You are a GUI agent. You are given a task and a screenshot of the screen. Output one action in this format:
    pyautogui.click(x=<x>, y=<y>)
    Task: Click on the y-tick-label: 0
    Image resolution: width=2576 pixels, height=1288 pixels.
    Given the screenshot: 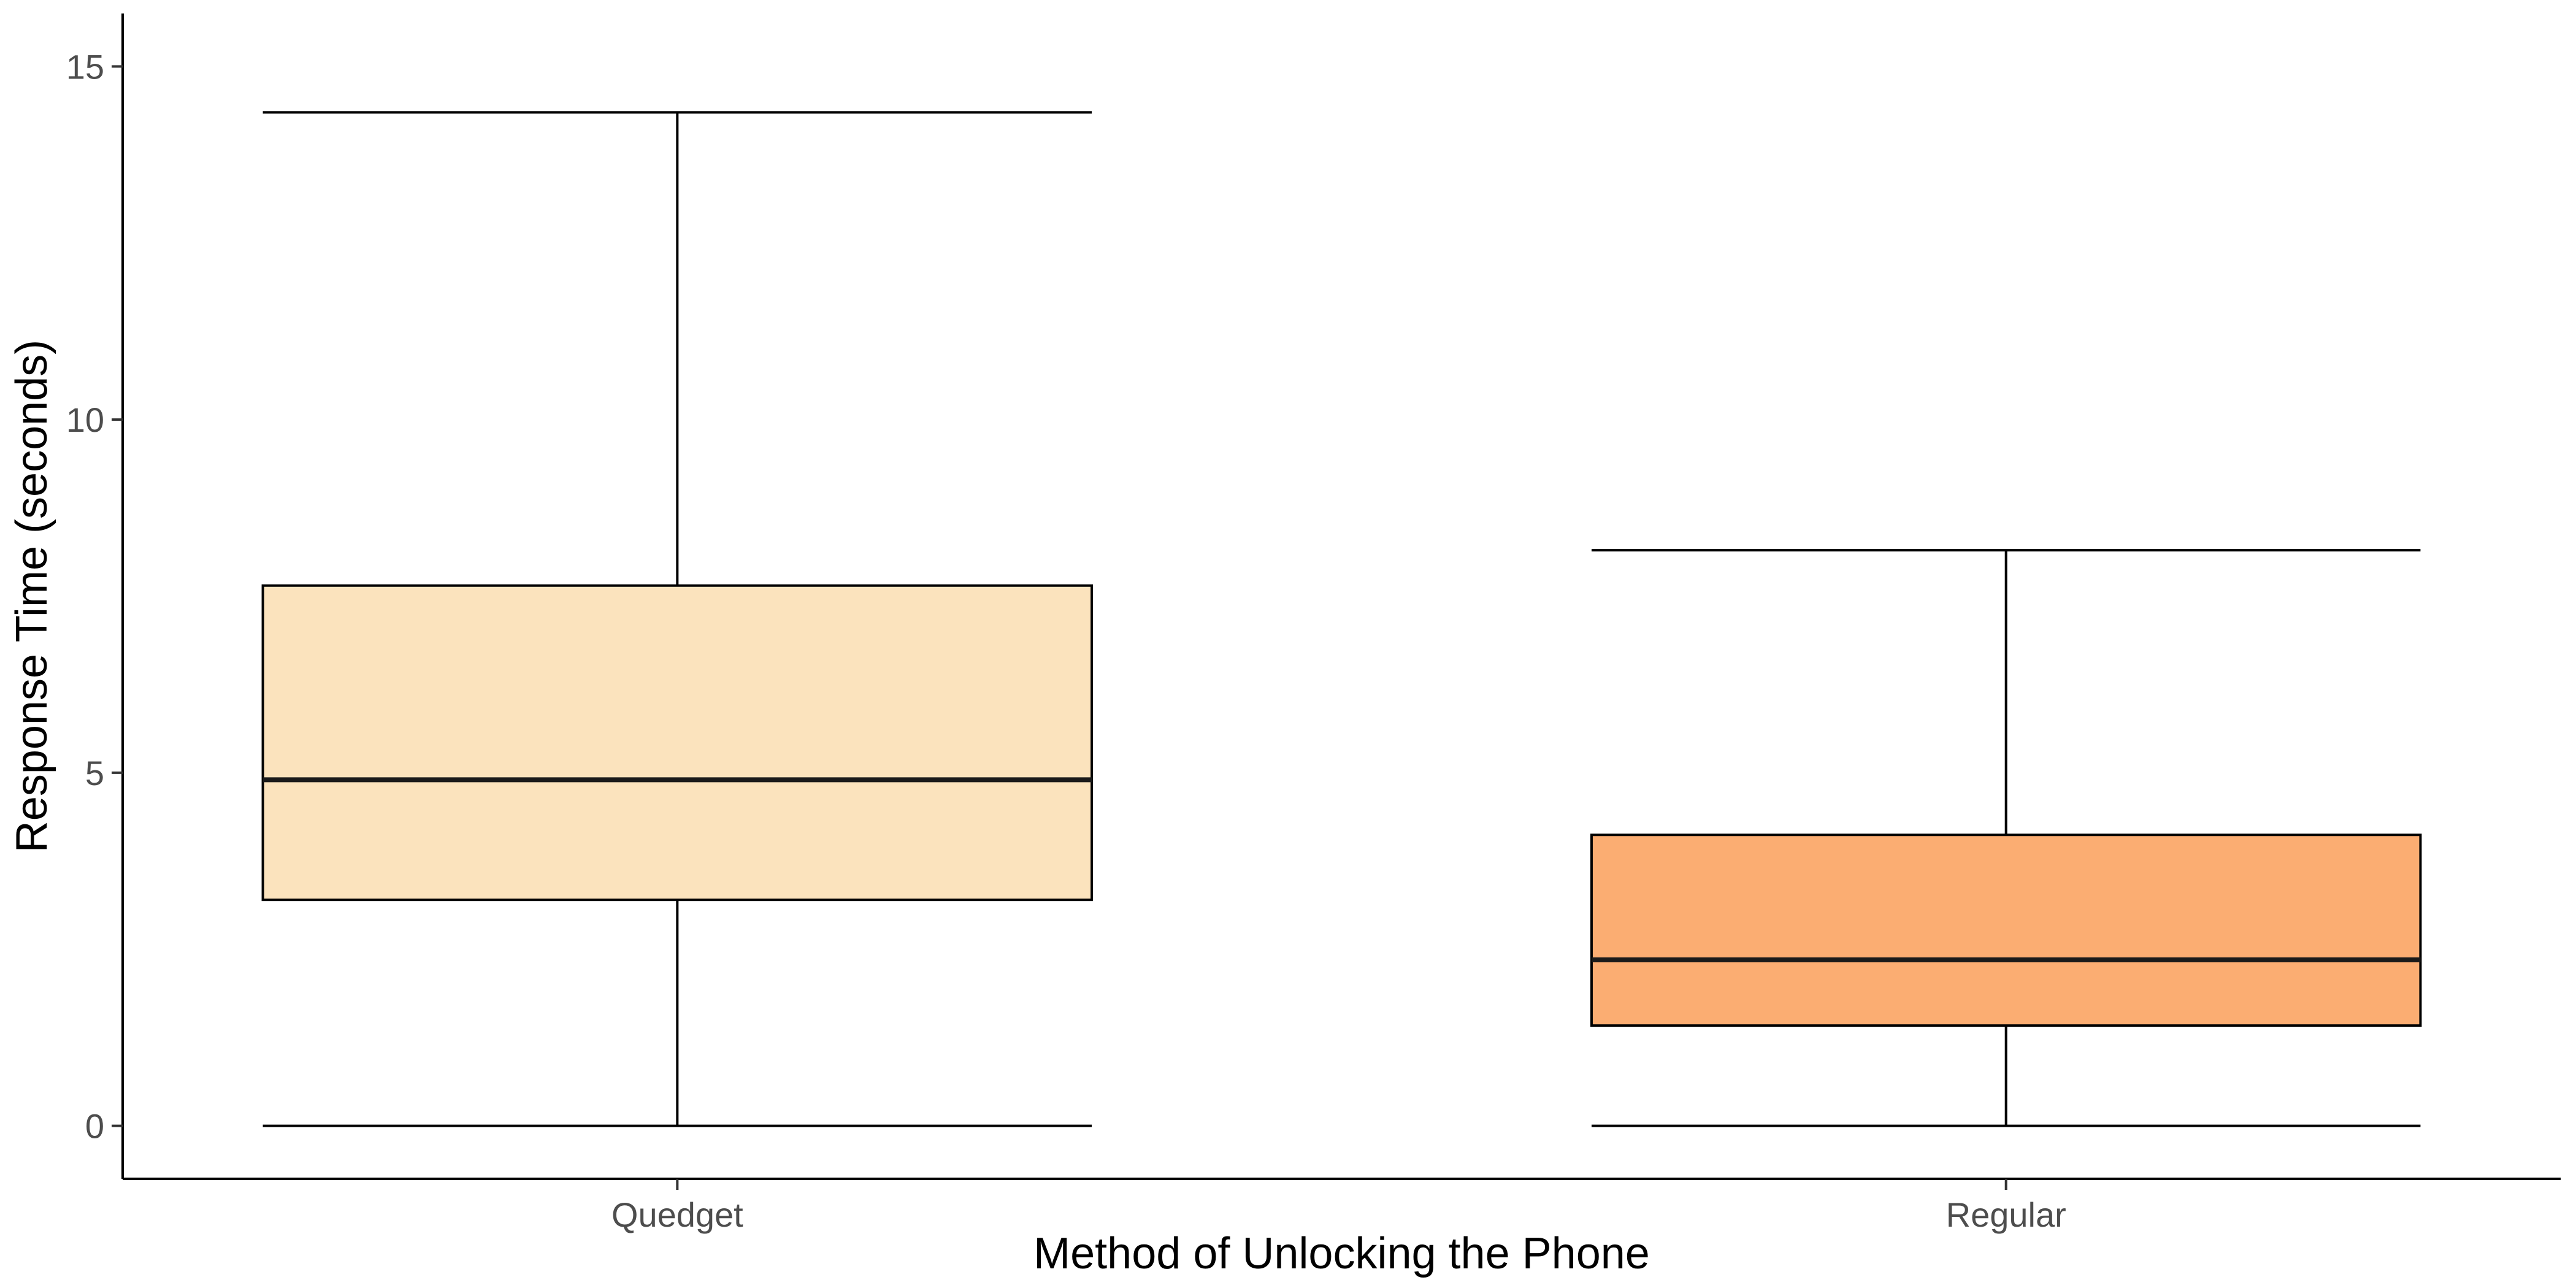 What is the action you would take?
    pyautogui.click(x=94, y=1126)
    